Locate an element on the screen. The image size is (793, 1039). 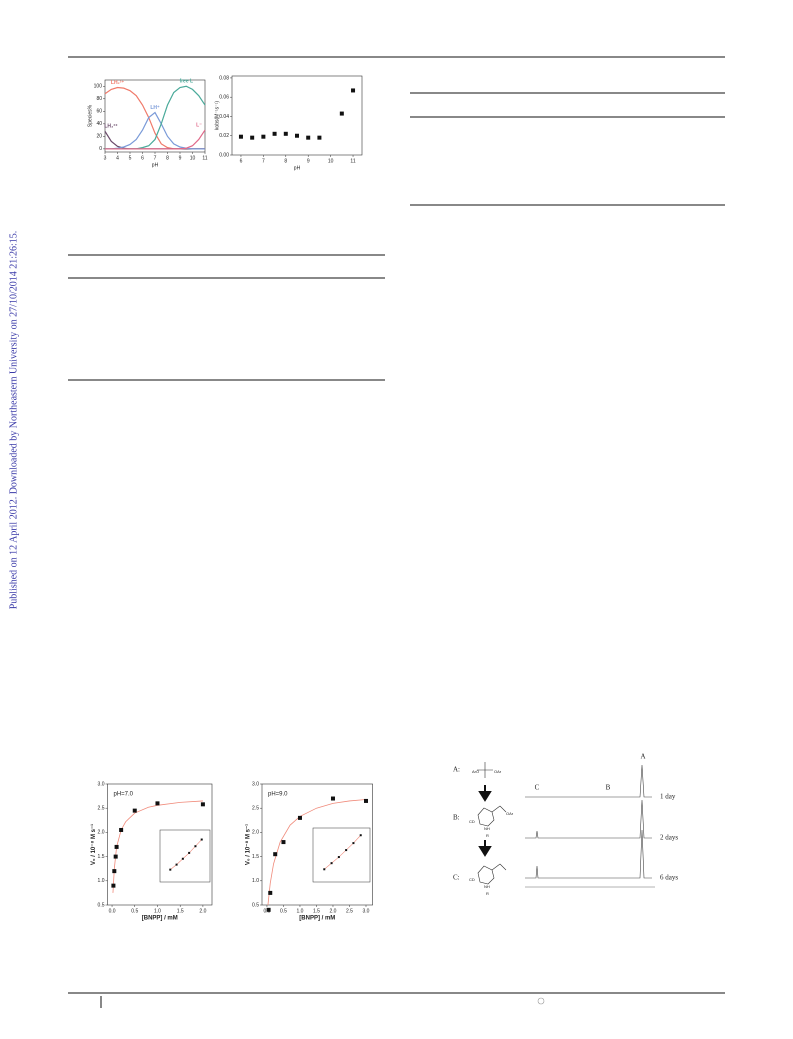
scheme-label: C: is located at coordinates (456, 878).